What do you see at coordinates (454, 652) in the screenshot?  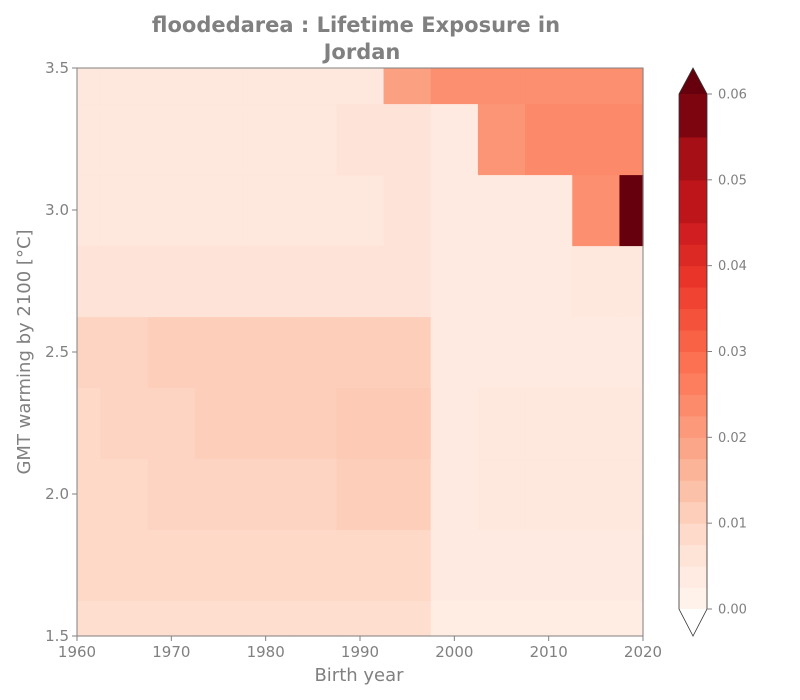 I see `x-tick-label: 2000` at bounding box center [454, 652].